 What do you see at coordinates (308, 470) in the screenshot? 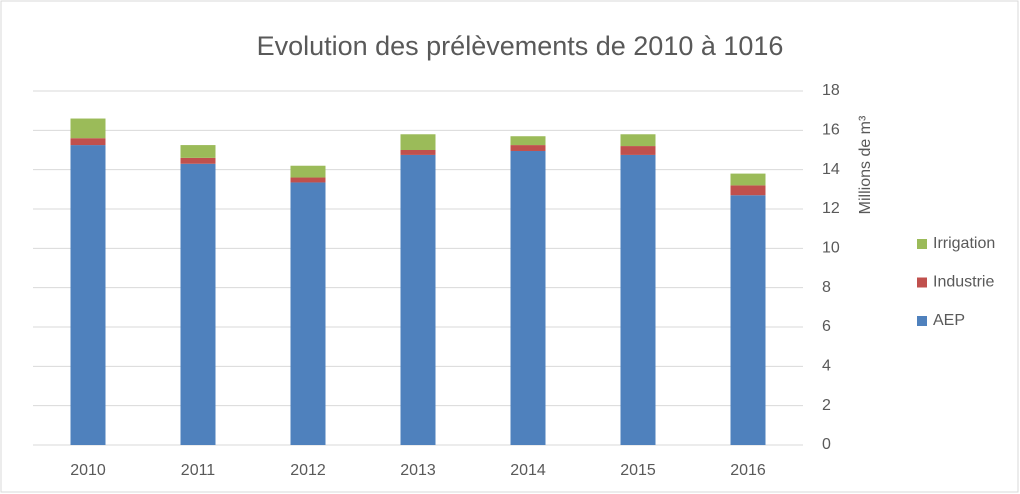
I see `x-tick-label: 2012` at bounding box center [308, 470].